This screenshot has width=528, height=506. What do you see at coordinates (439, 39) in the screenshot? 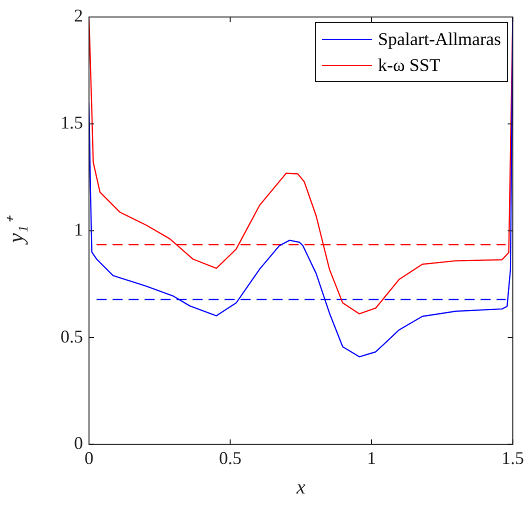
I see `legend-label: Spalart-Allmaras` at bounding box center [439, 39].